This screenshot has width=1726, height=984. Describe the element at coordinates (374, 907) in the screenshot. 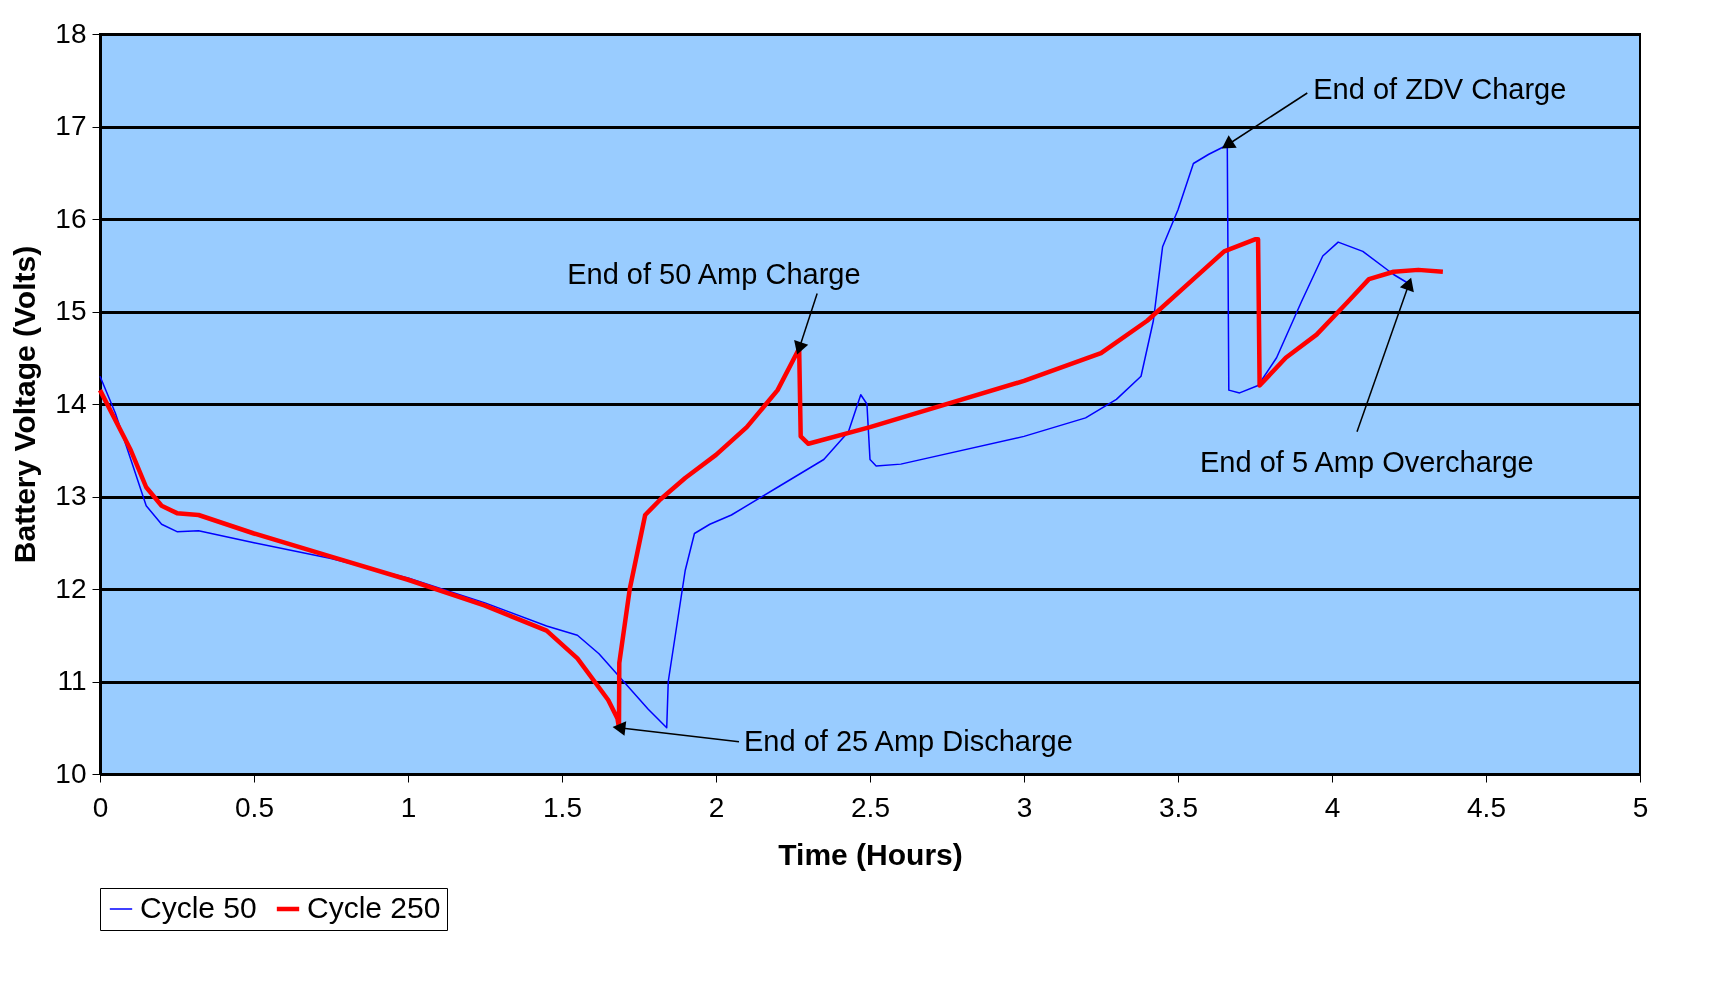

I see `legend-label: Cycle 250` at that location.